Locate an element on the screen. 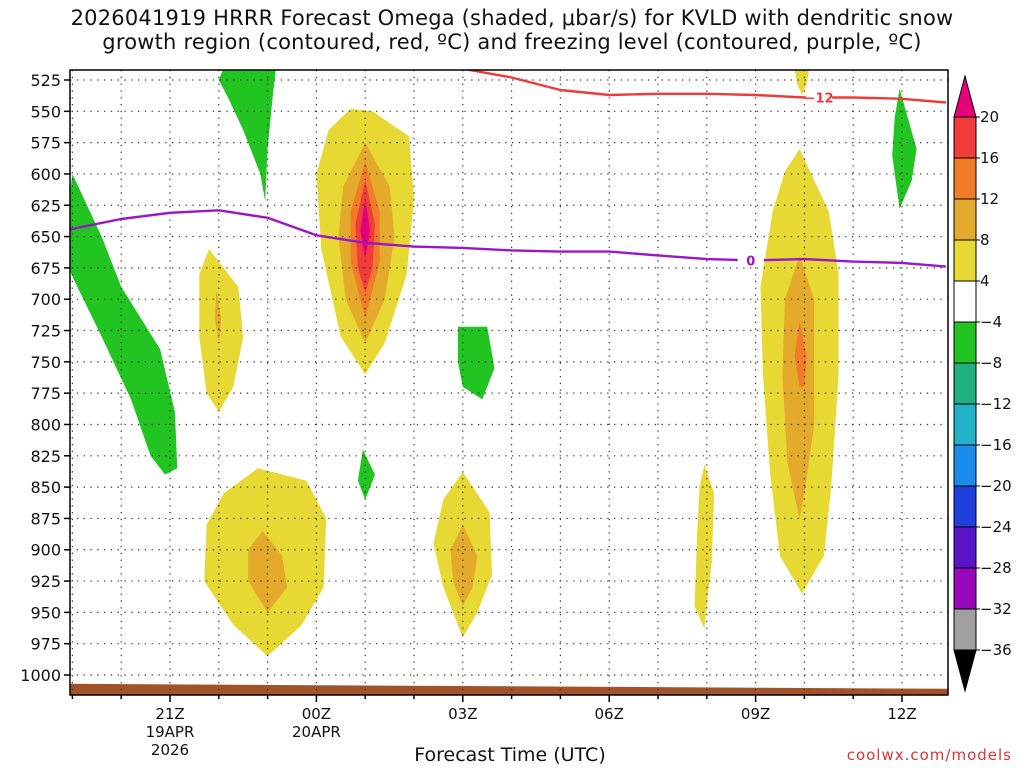 This screenshot has height=768, width=1024. site-credit: coolwx.com/models is located at coordinates (929, 755).